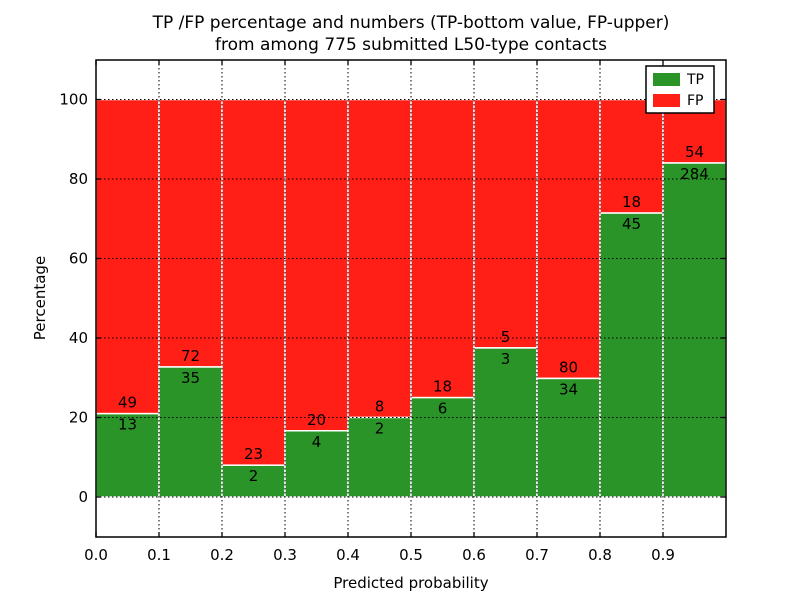 The image size is (800, 604). Describe the element at coordinates (78, 338) in the screenshot. I see `y-tick-label: 40` at that location.